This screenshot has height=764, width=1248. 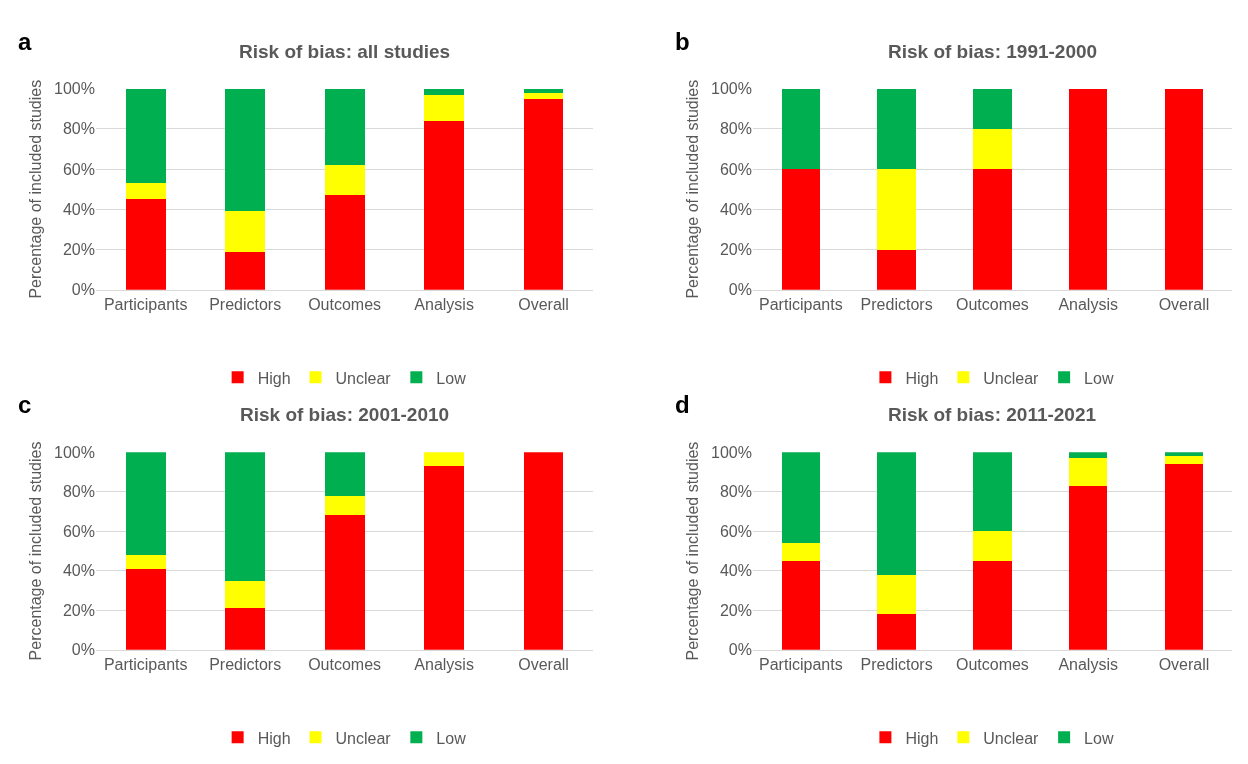 What do you see at coordinates (345, 51) in the screenshot?
I see `chart-title: Risk of bias: all studies` at bounding box center [345, 51].